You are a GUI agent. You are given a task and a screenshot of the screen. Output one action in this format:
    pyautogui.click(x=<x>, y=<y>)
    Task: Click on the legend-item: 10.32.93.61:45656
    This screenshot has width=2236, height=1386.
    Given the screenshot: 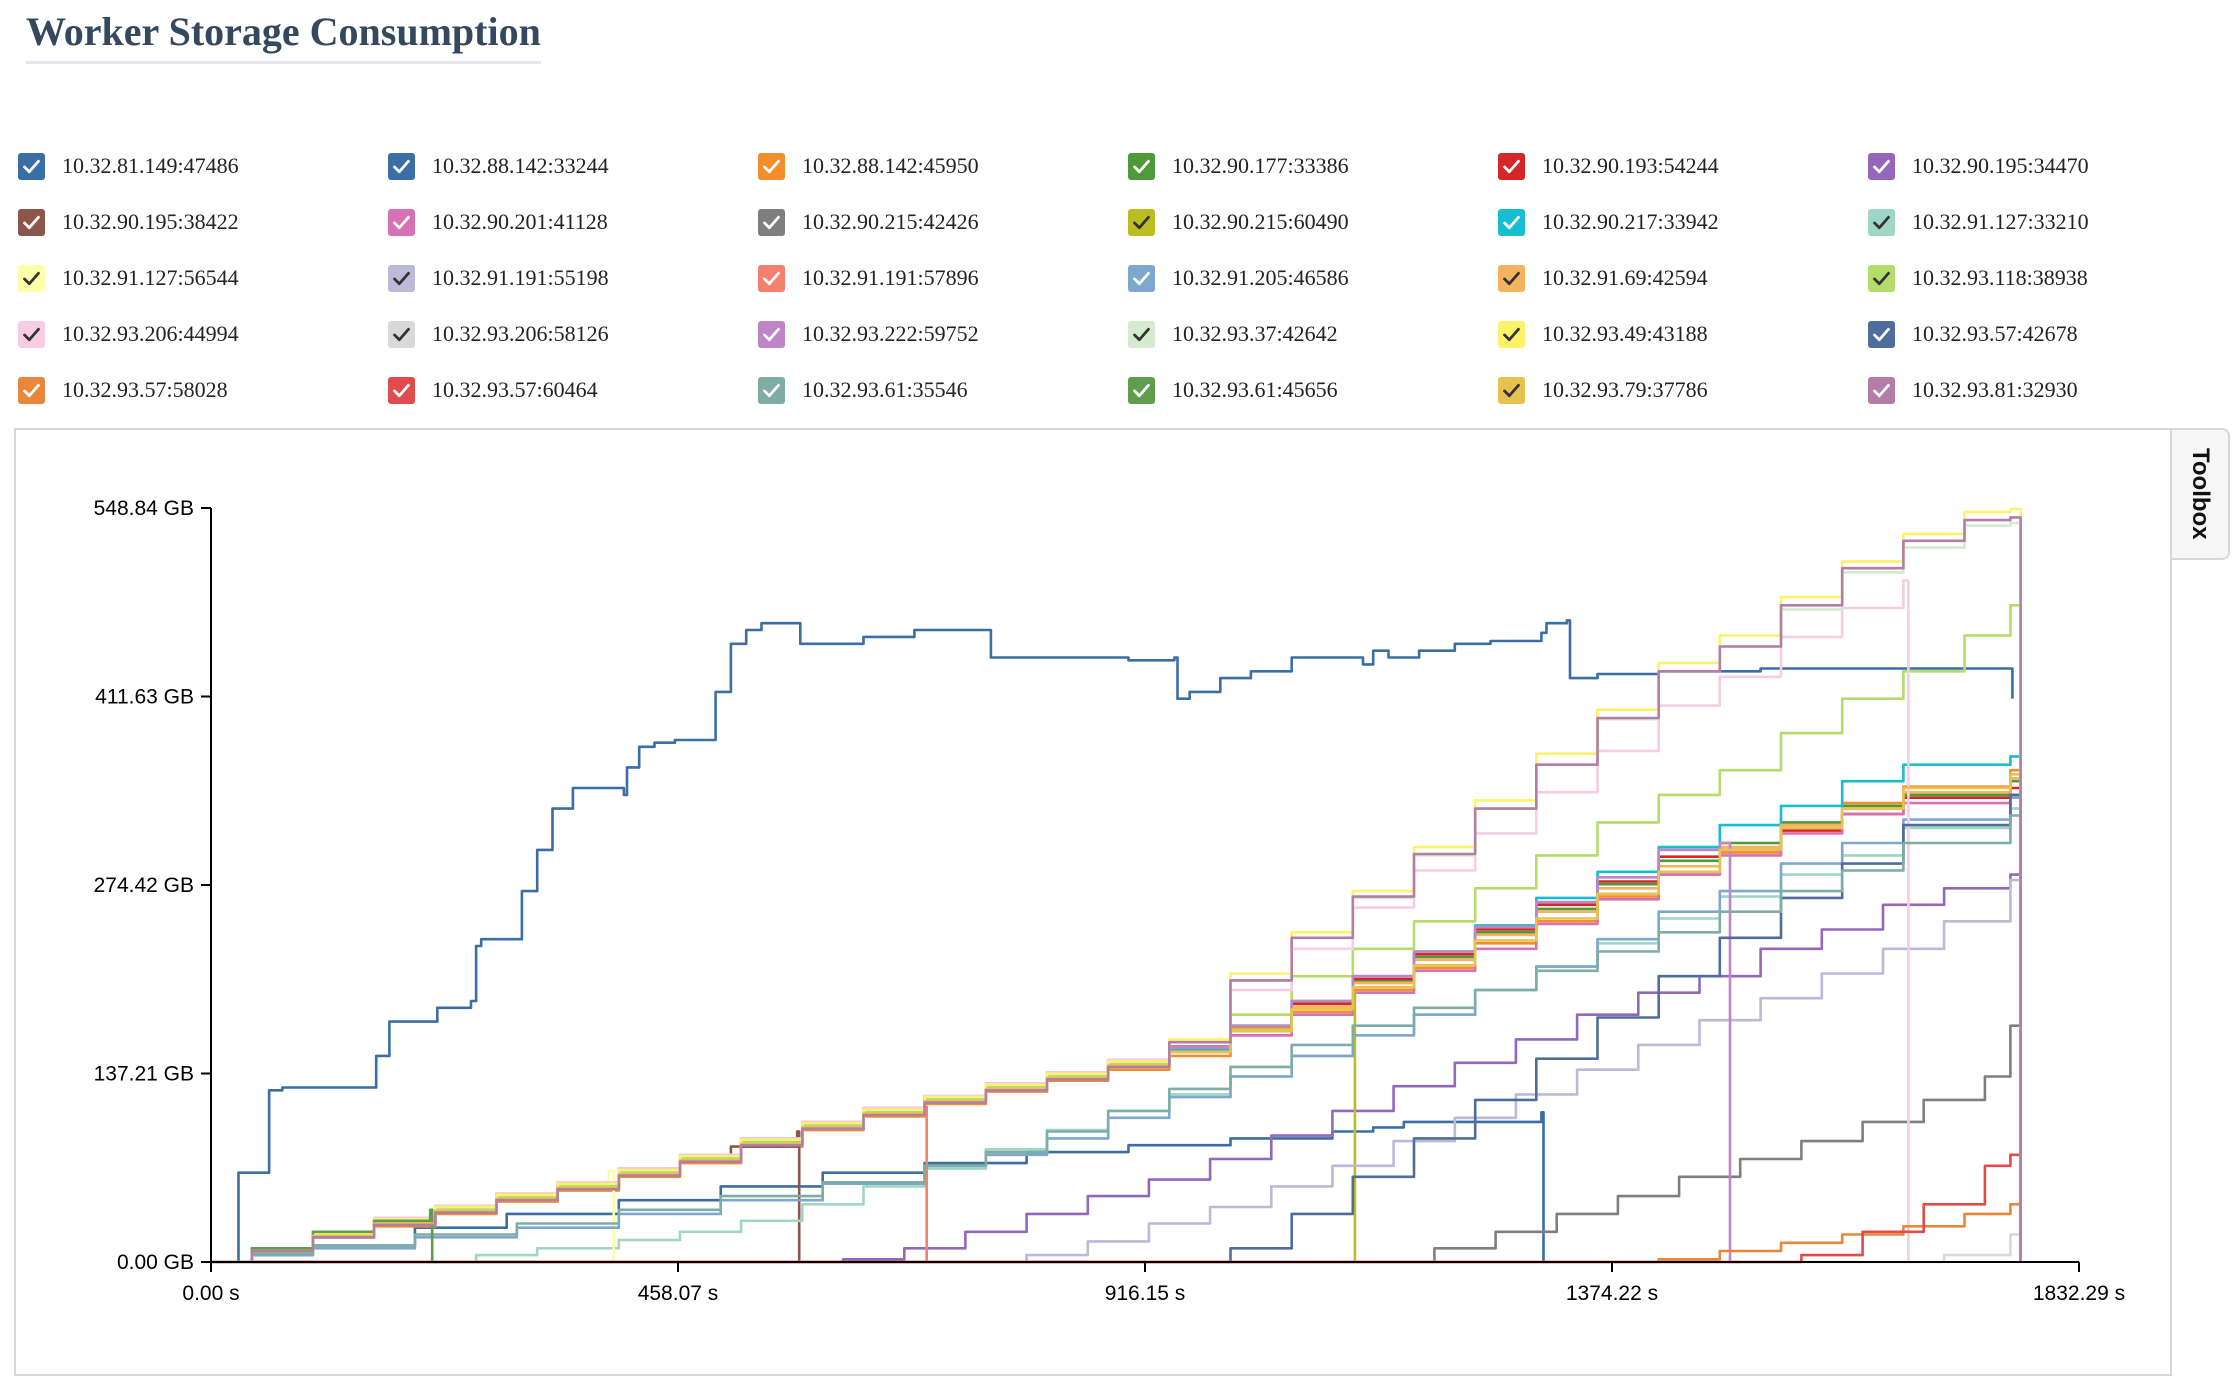 What is the action you would take?
    pyautogui.click(x=1233, y=390)
    